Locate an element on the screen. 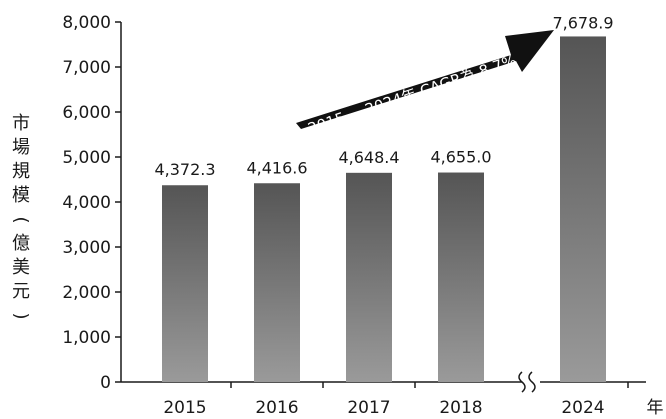 This screenshot has width=666, height=419. bar-2016 is located at coordinates (277, 282).